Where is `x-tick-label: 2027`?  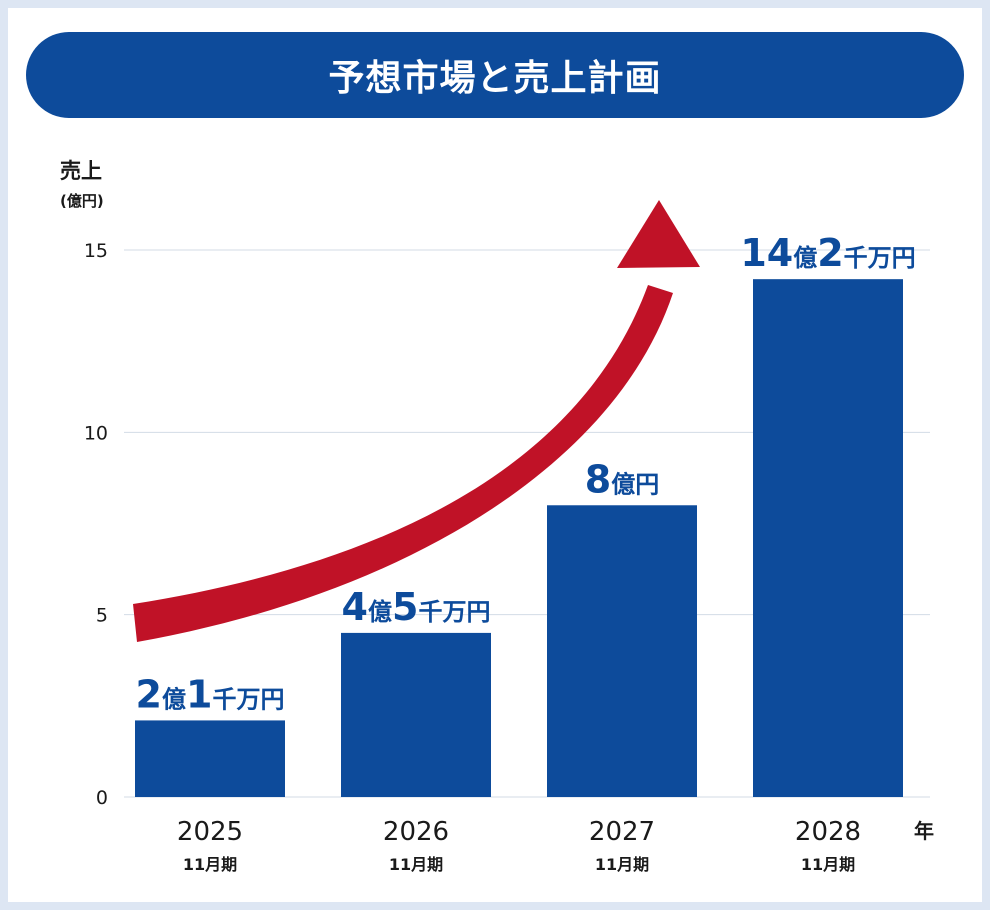 x-tick-label: 2027 is located at coordinates (622, 832).